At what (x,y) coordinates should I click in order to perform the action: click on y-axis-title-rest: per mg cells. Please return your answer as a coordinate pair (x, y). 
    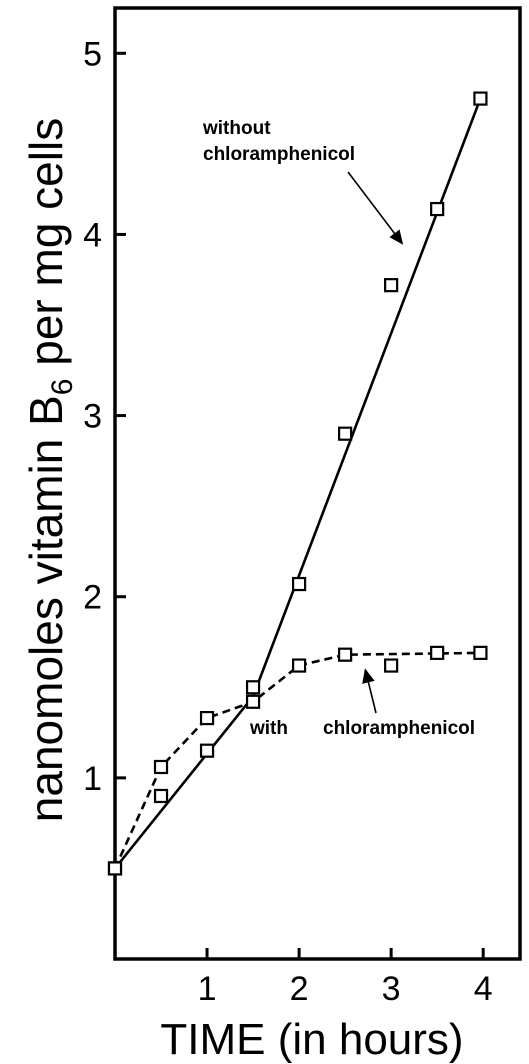
    Looking at the image, I should click on (46, 248).